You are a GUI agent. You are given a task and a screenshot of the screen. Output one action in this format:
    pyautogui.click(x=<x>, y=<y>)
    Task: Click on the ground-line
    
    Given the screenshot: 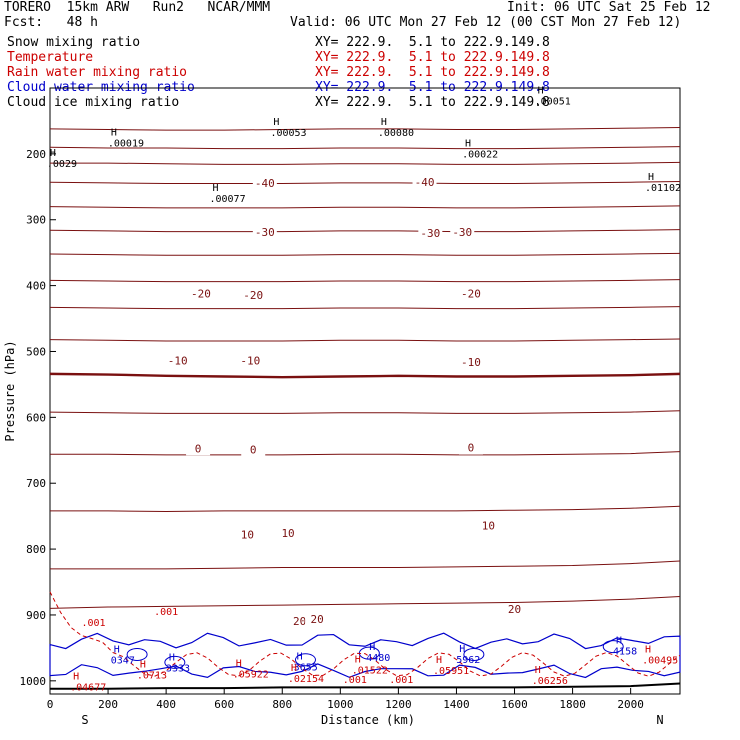 What is the action you would take?
    pyautogui.click(x=365, y=686)
    